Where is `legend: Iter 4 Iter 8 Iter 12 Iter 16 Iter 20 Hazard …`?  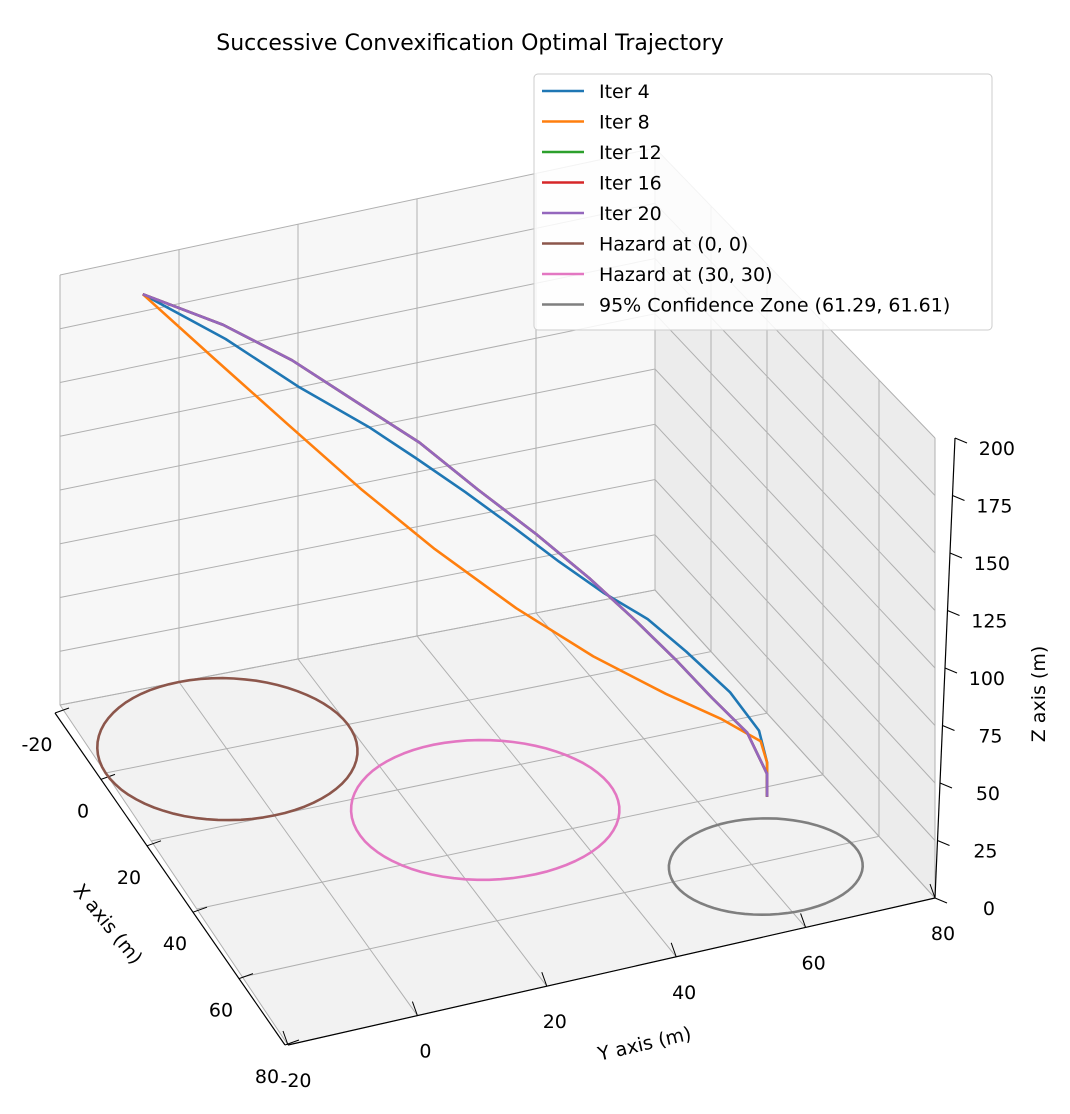
legend: Iter 4 Iter 8 Iter 12 Iter 16 Iter 20 Hazard … is located at coordinates (763, 202).